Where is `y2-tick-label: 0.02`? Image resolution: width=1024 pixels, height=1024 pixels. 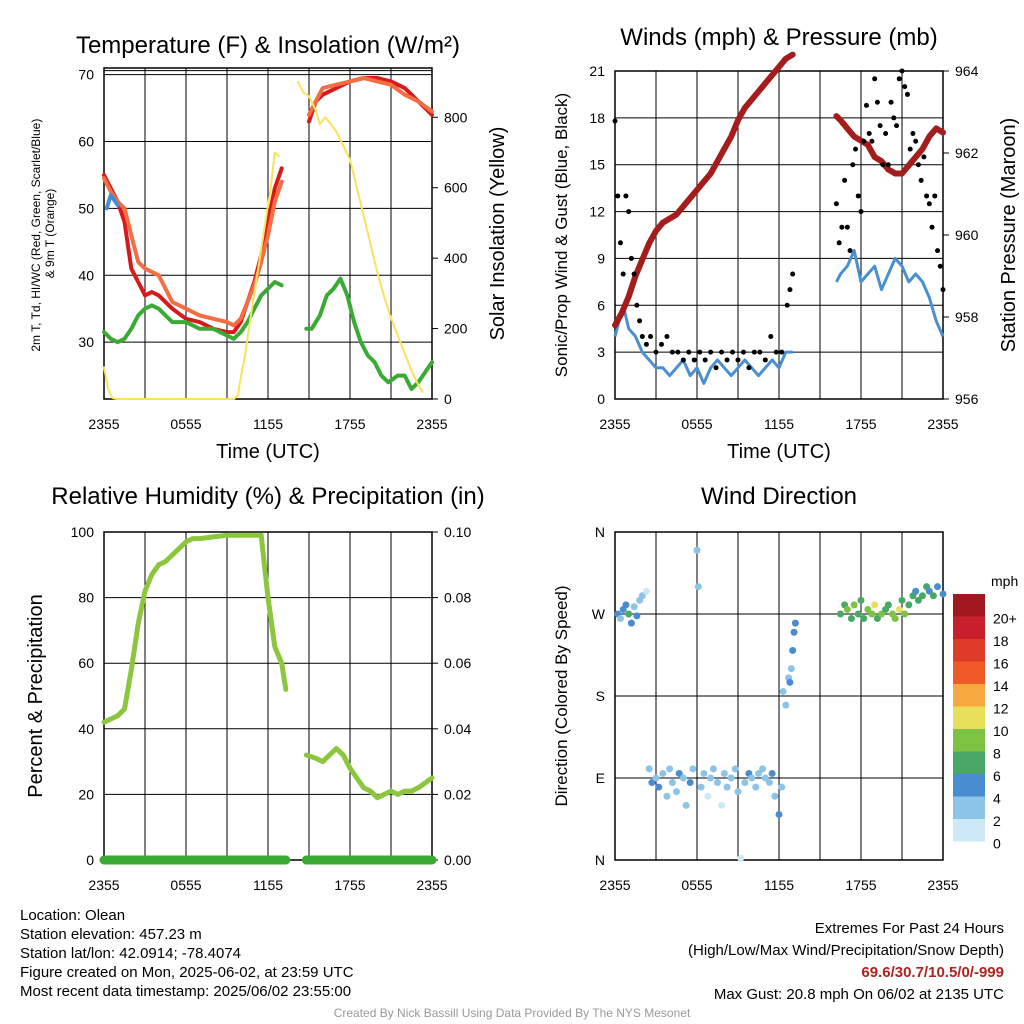
y2-tick-label: 0.02 is located at coordinates (457, 794).